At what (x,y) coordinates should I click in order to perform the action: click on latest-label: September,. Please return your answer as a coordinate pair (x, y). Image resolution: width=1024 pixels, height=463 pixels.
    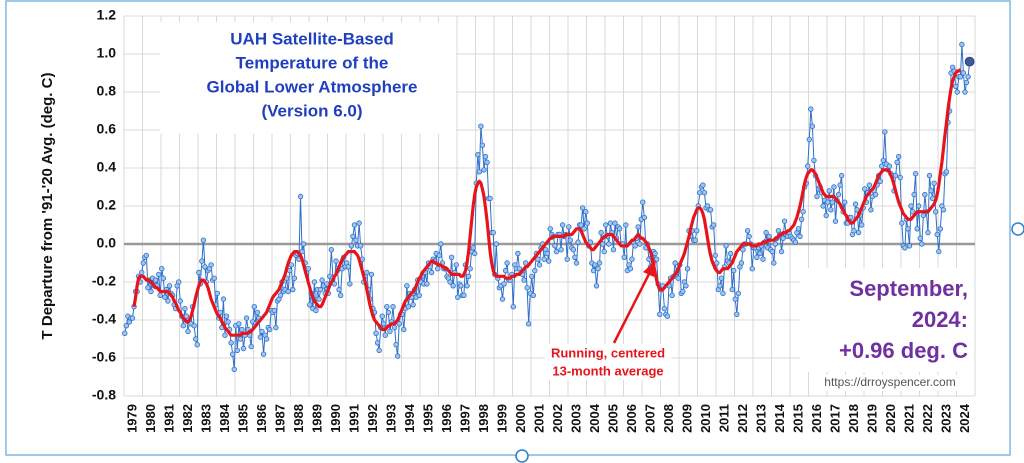
    Looking at the image, I should click on (908, 288).